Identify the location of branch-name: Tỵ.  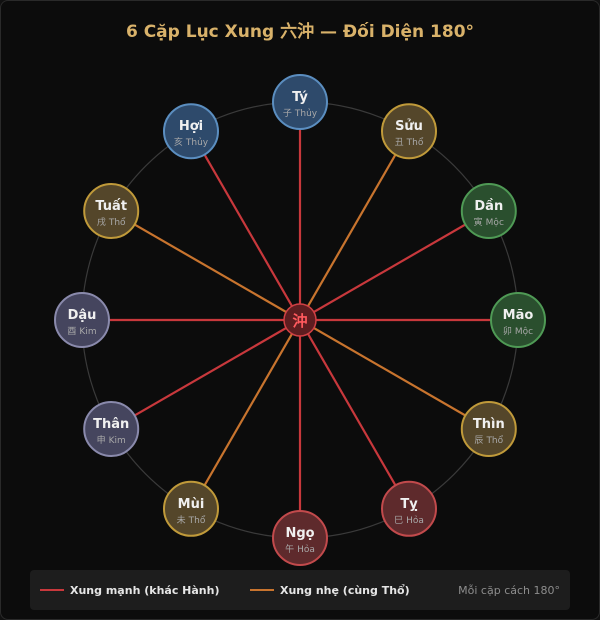
(409, 504).